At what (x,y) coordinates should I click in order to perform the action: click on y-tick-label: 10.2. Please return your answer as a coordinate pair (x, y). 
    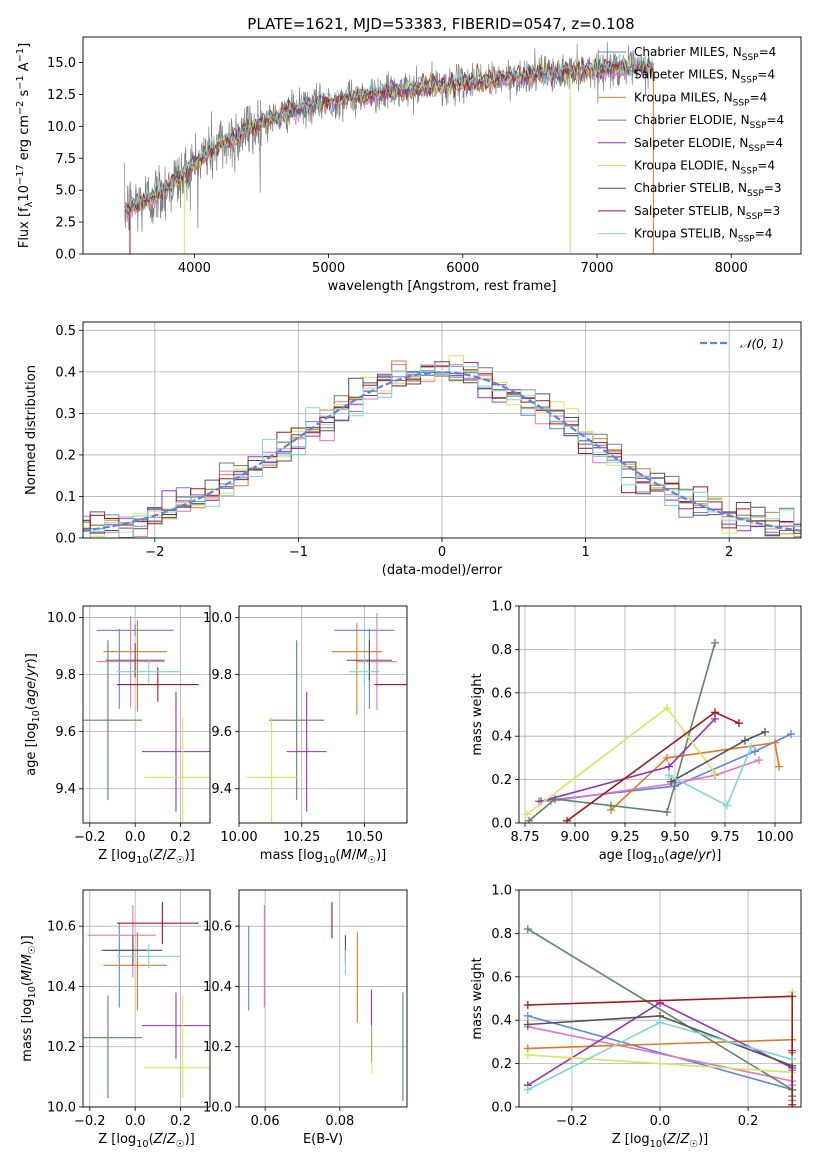
    Looking at the image, I should click on (61, 1047).